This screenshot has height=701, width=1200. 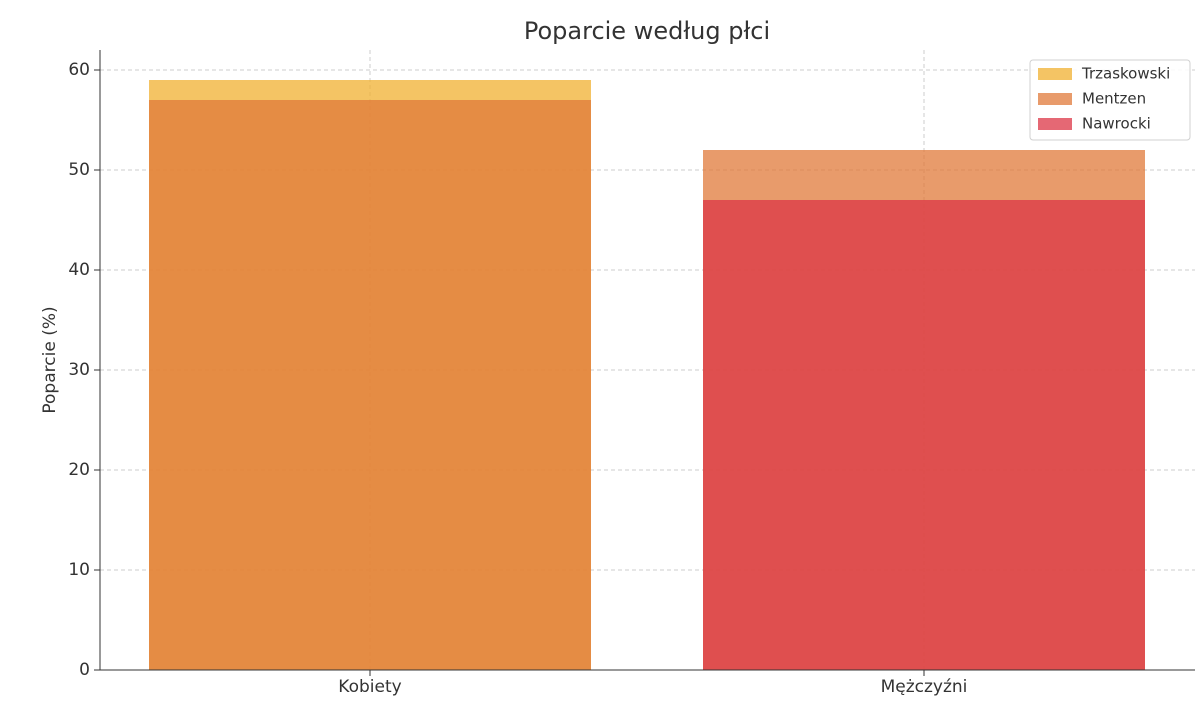 What do you see at coordinates (1125, 74) in the screenshot?
I see `legend-label: Trzaskowski` at bounding box center [1125, 74].